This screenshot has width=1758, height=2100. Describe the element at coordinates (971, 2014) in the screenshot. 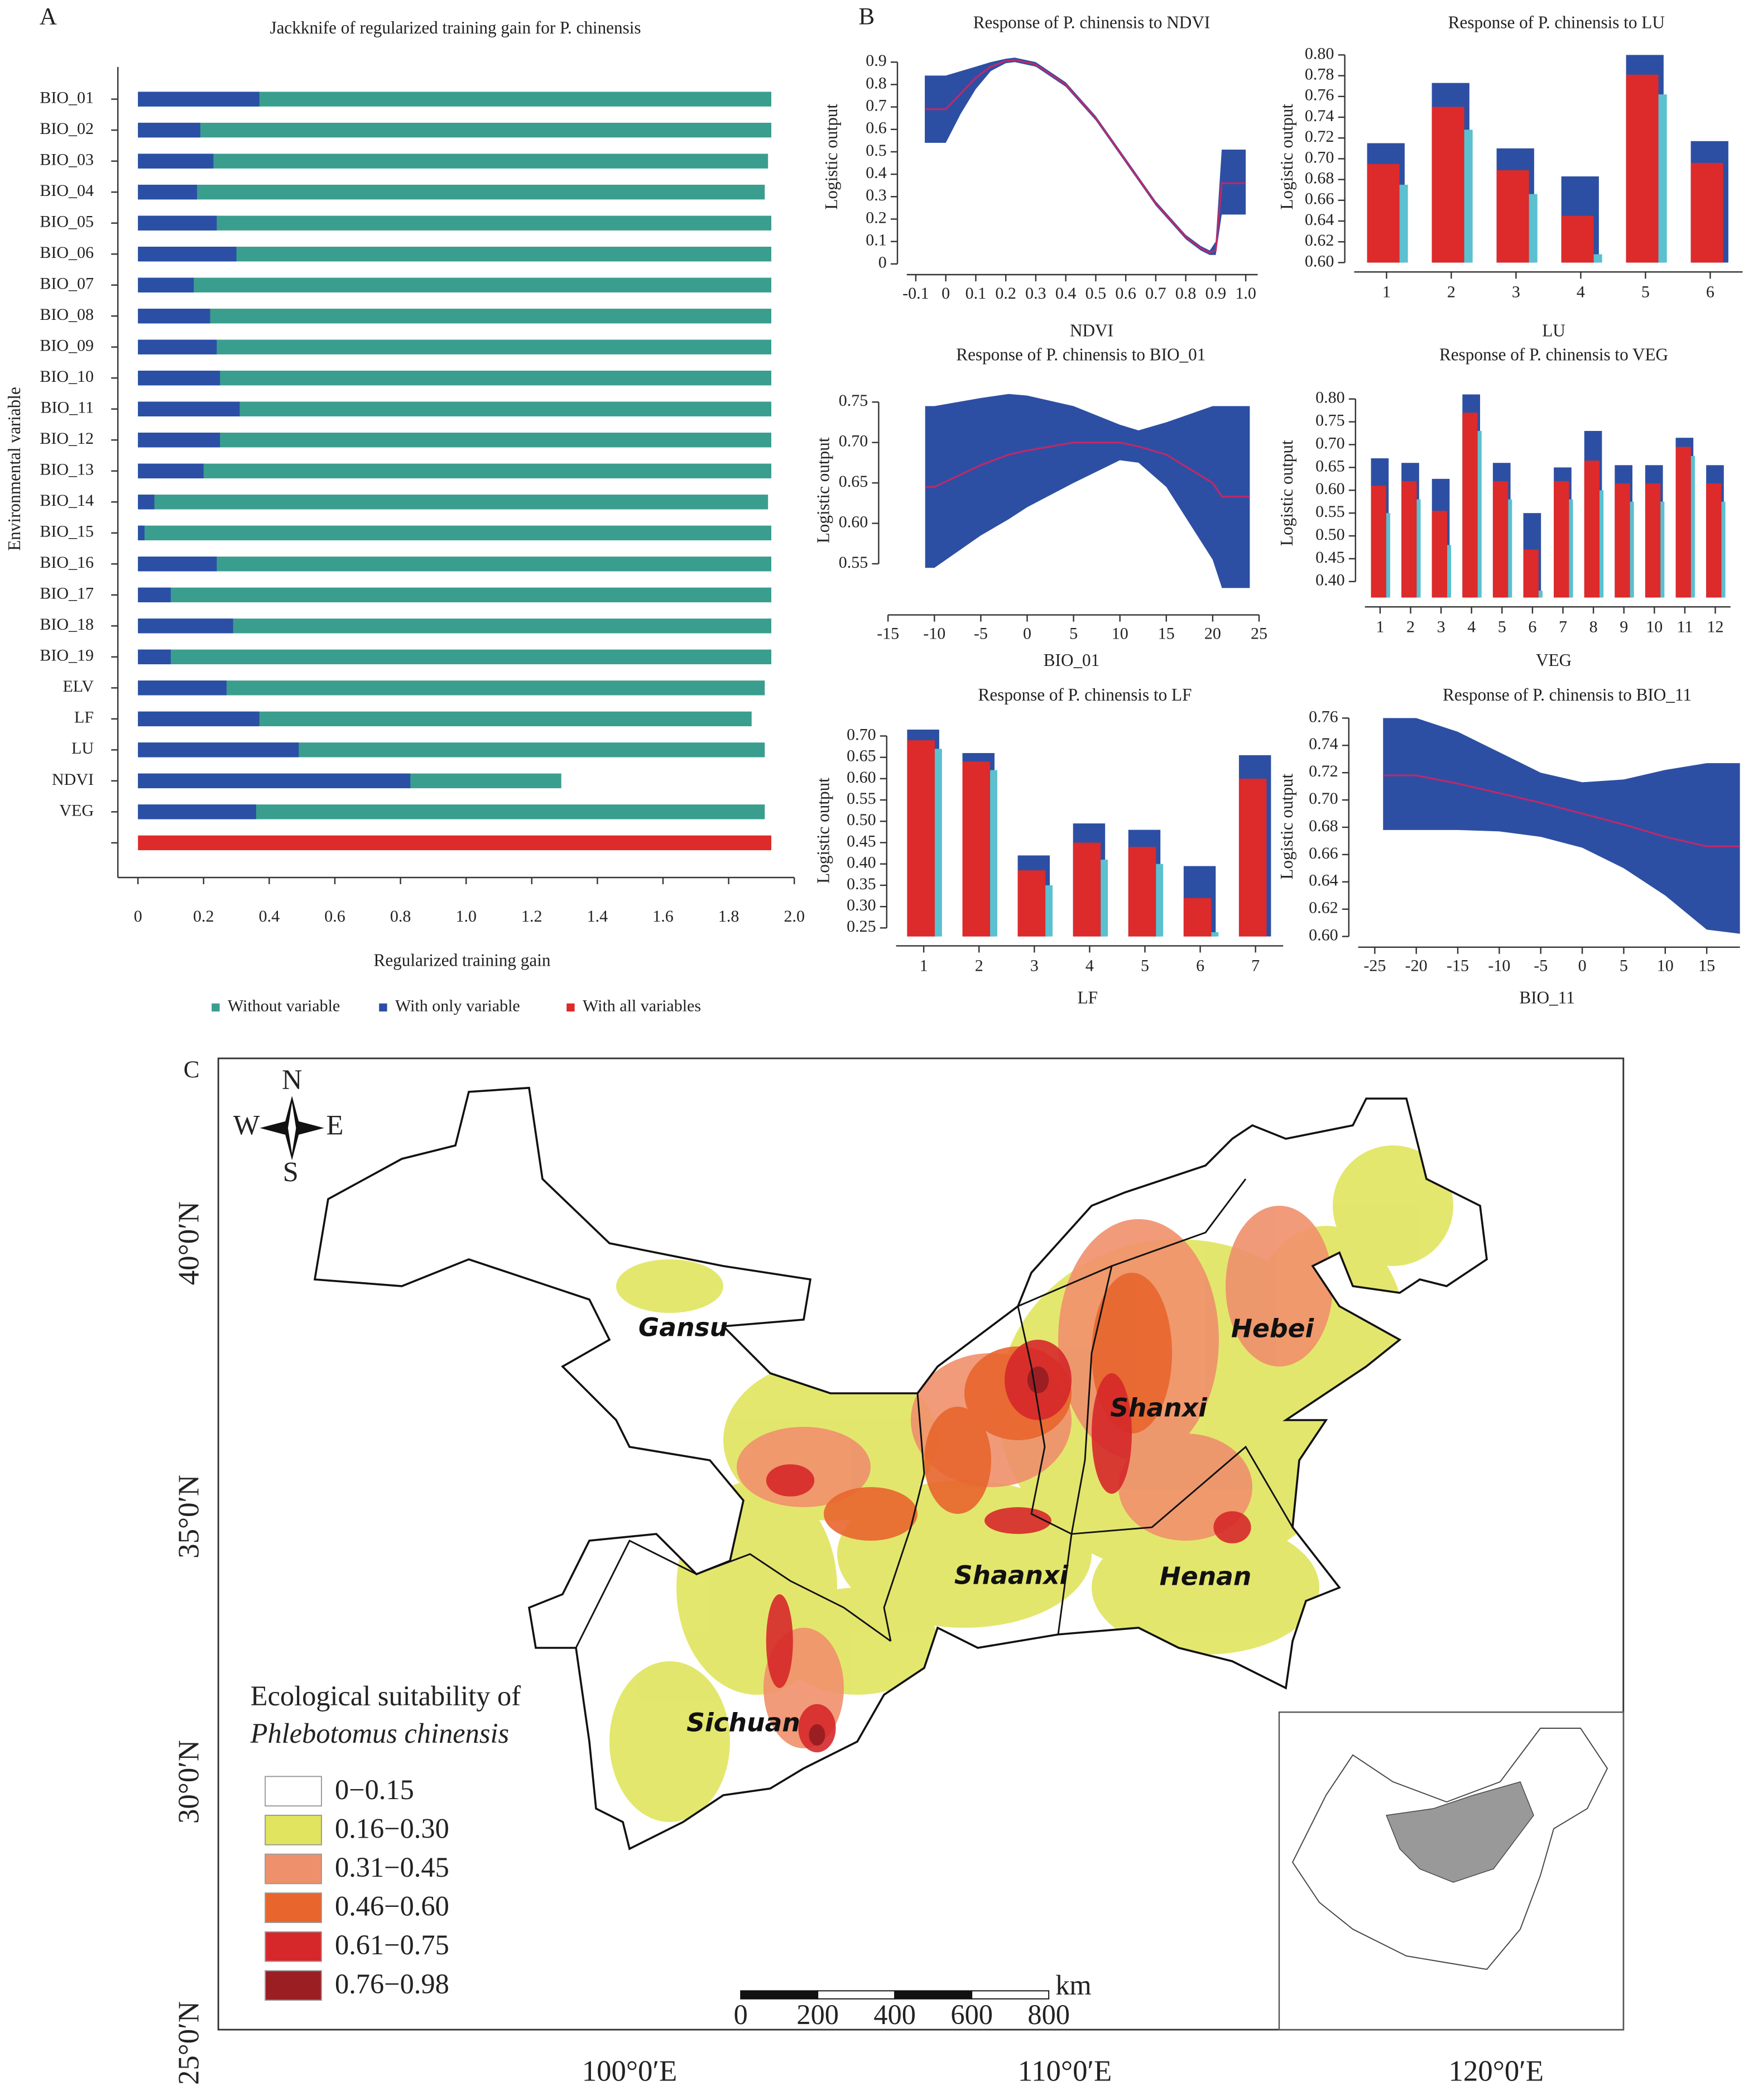

I see `scale-label: 600` at that location.